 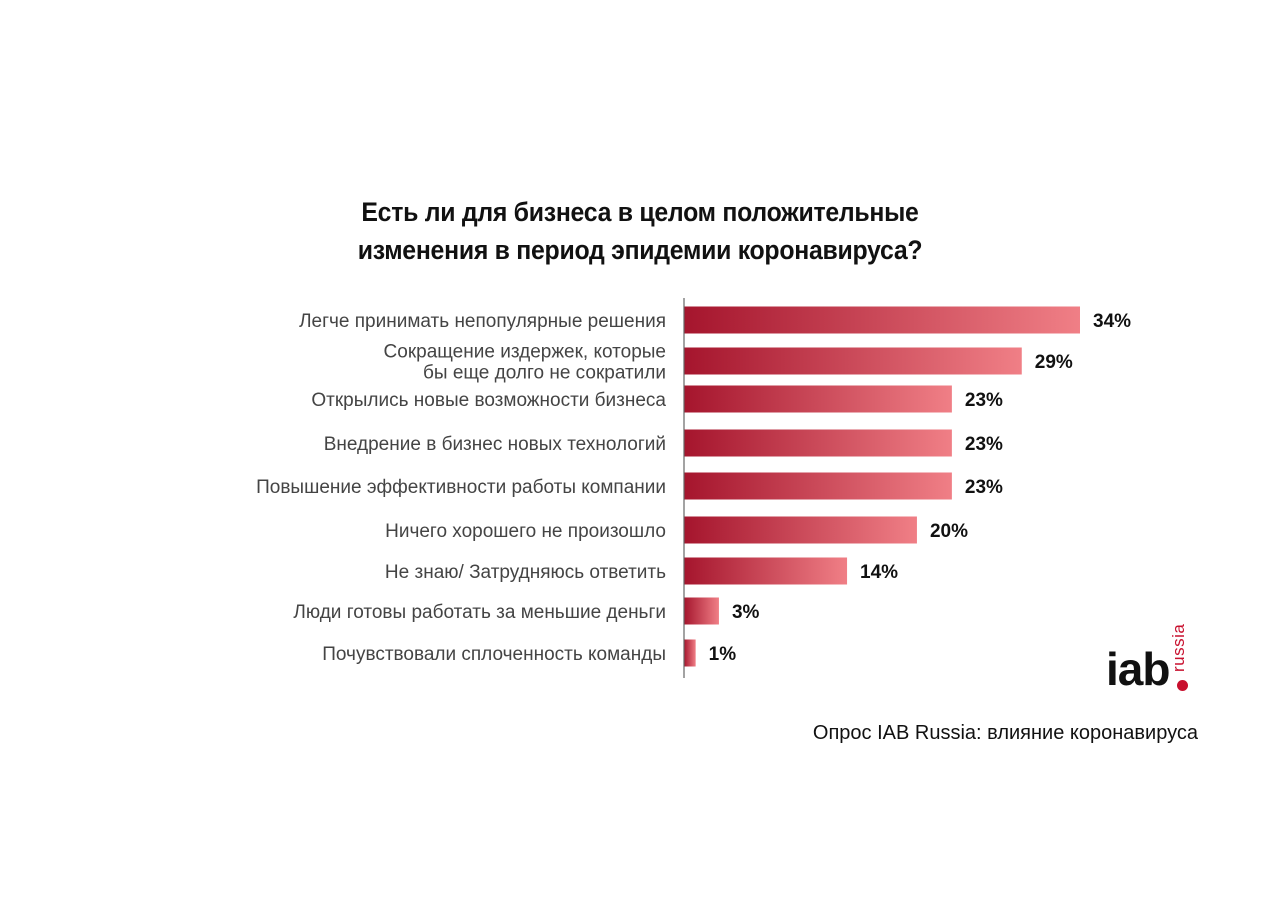 I want to click on category-label-4: Повышение эффективности работы компании, so click(x=461, y=487).